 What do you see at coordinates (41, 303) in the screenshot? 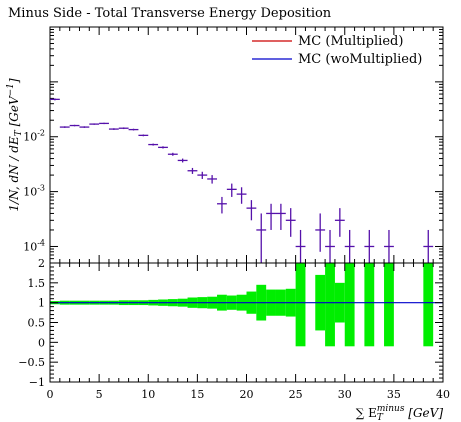
I see `ratio-y-tick-label: 1` at bounding box center [41, 303].